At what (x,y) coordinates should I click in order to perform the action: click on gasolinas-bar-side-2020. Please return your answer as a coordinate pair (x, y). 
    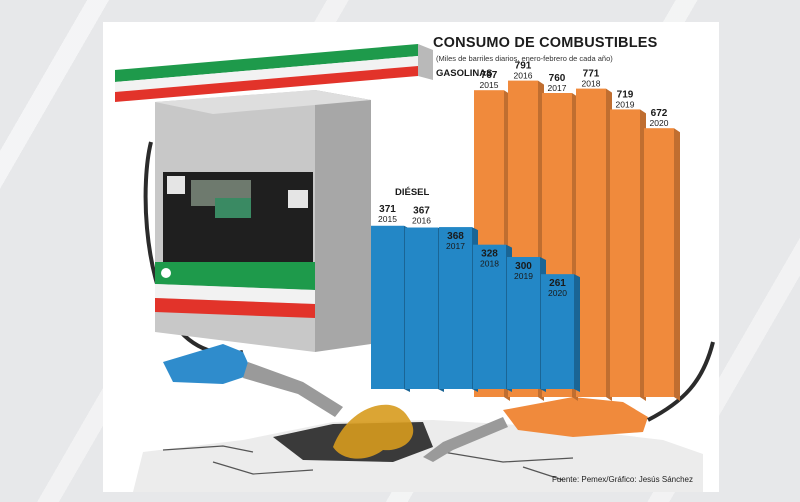
    Looking at the image, I should click on (677, 264).